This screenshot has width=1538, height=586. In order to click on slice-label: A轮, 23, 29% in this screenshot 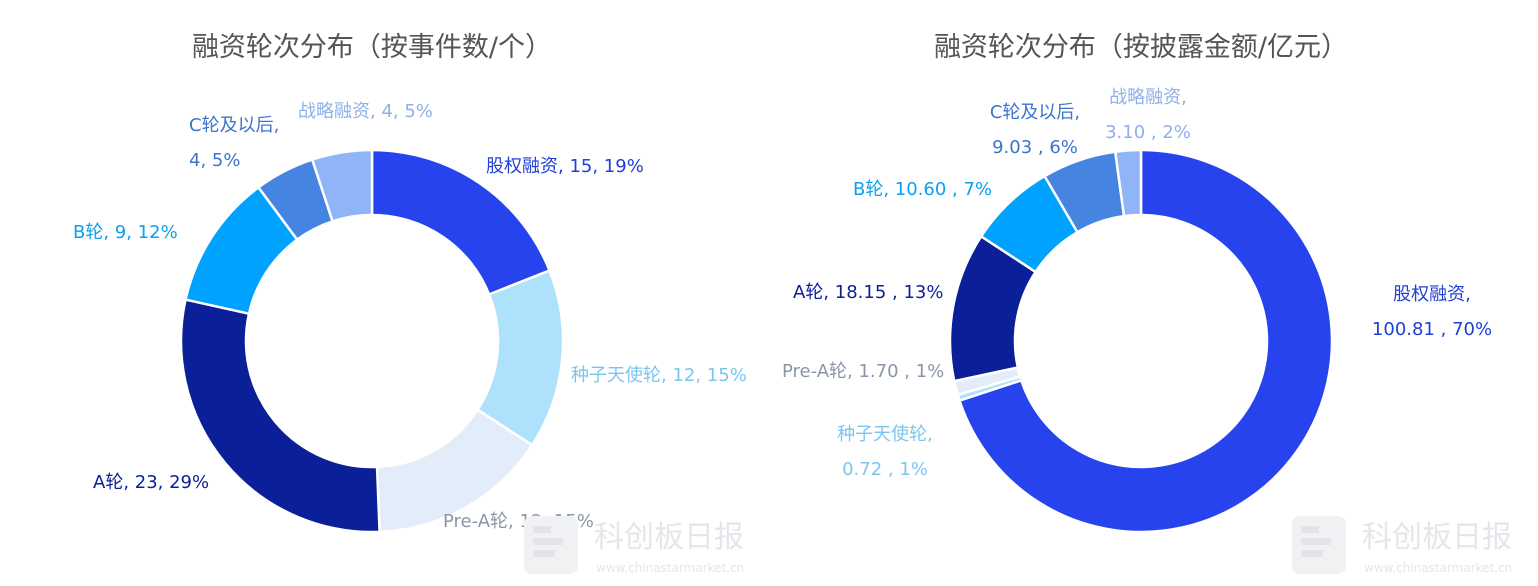, I will do `click(151, 482)`.